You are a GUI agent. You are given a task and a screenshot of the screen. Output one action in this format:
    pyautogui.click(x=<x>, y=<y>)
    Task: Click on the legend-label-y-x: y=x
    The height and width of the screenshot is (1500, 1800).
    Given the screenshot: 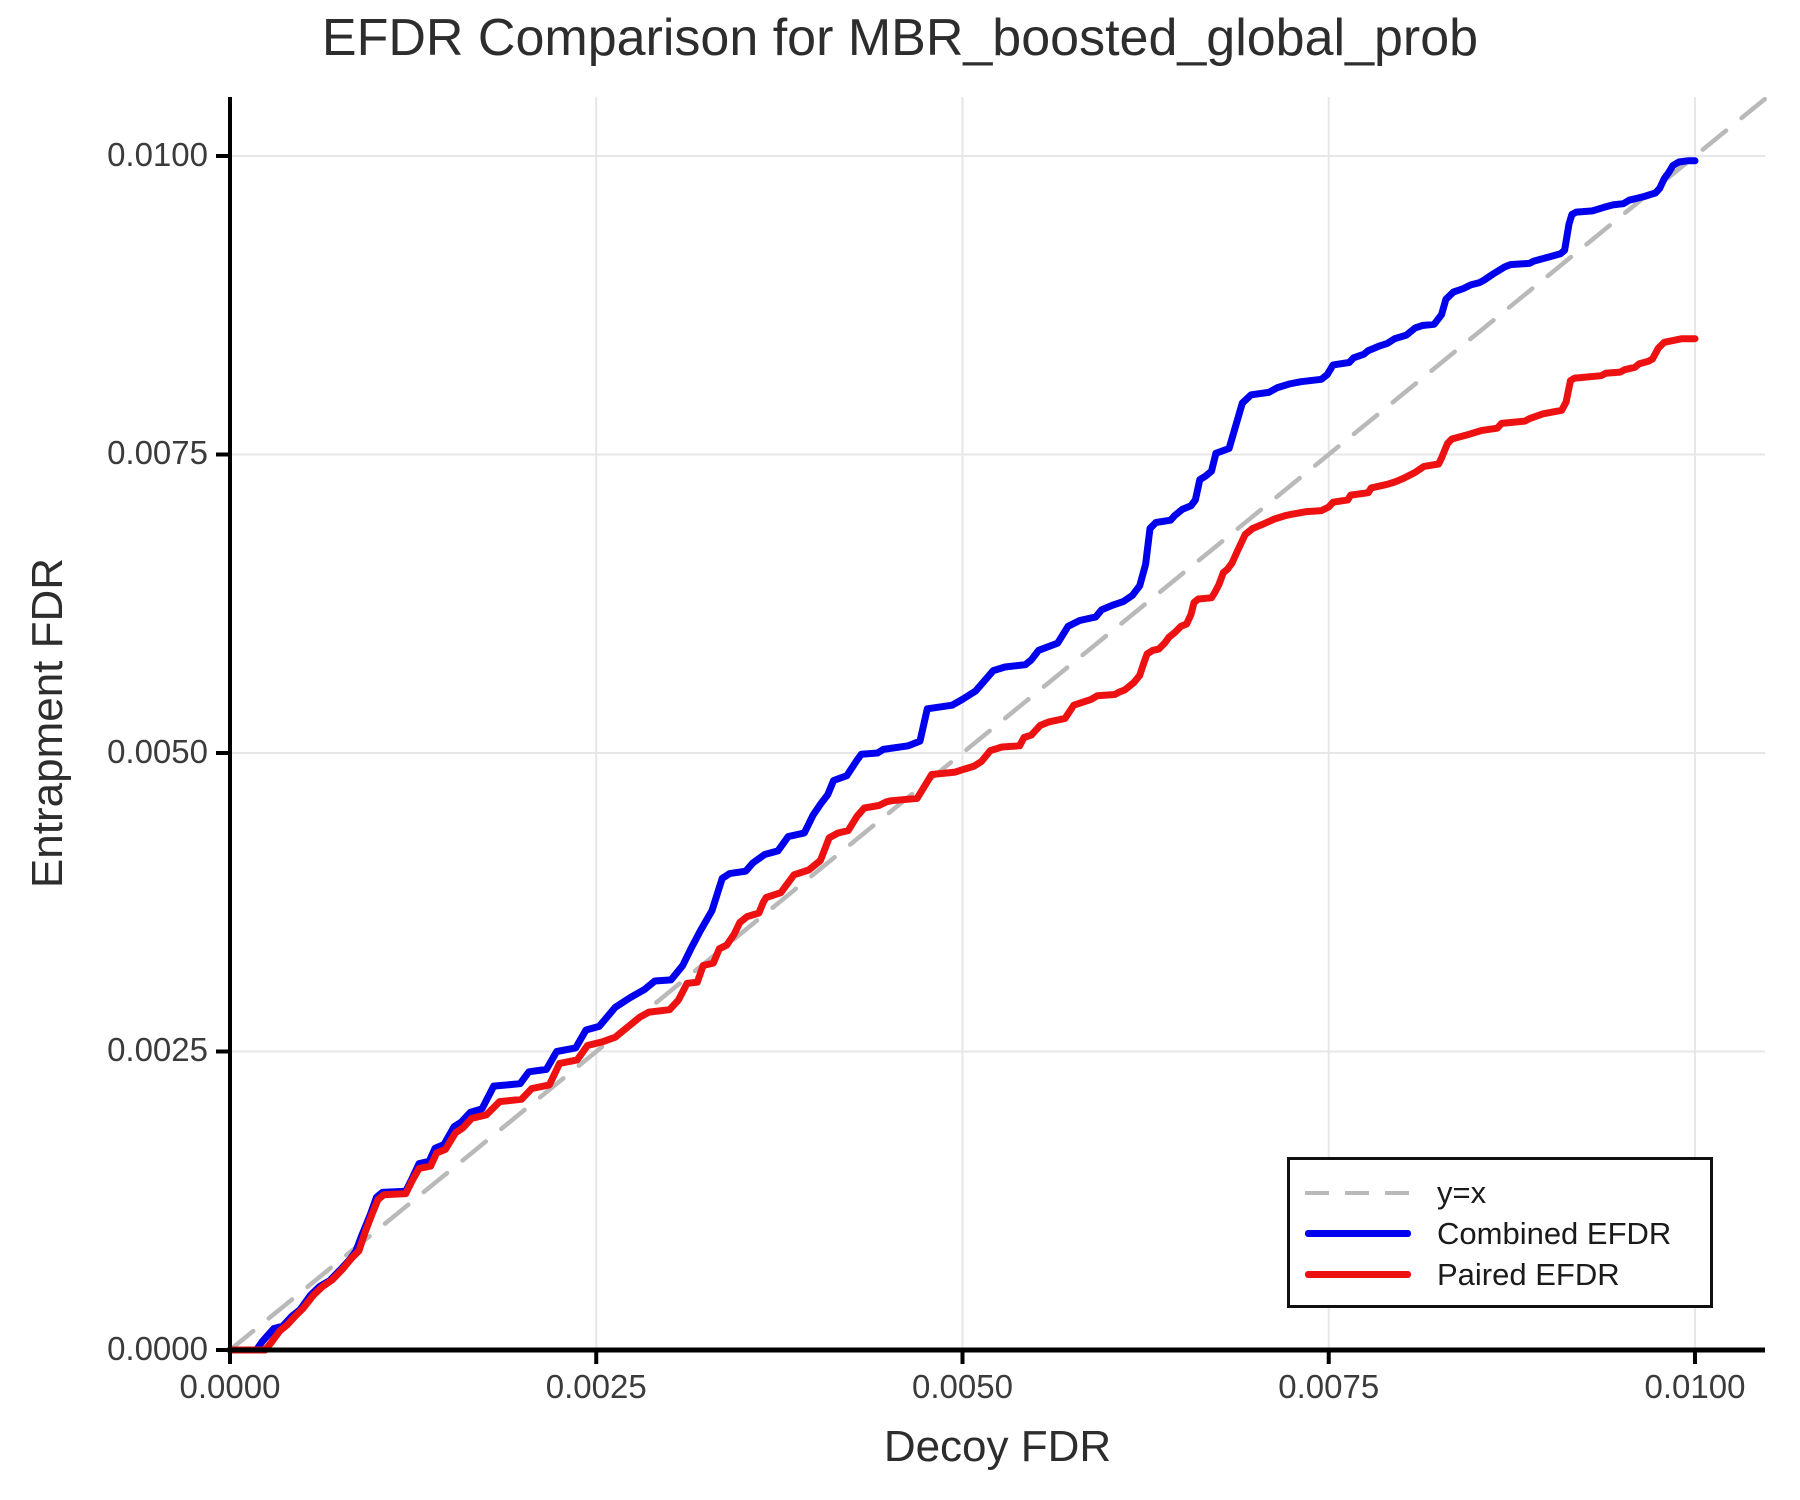 What is the action you would take?
    pyautogui.click(x=1462, y=1192)
    